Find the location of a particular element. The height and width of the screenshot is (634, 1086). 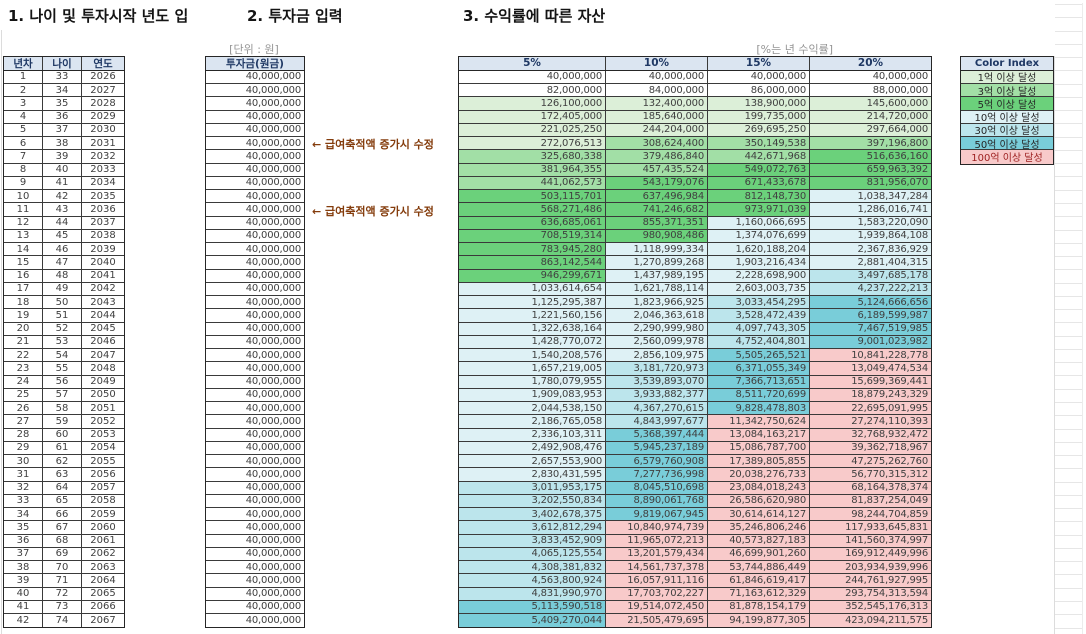

table-cell: 19,514,072,450 is located at coordinates (657, 607).